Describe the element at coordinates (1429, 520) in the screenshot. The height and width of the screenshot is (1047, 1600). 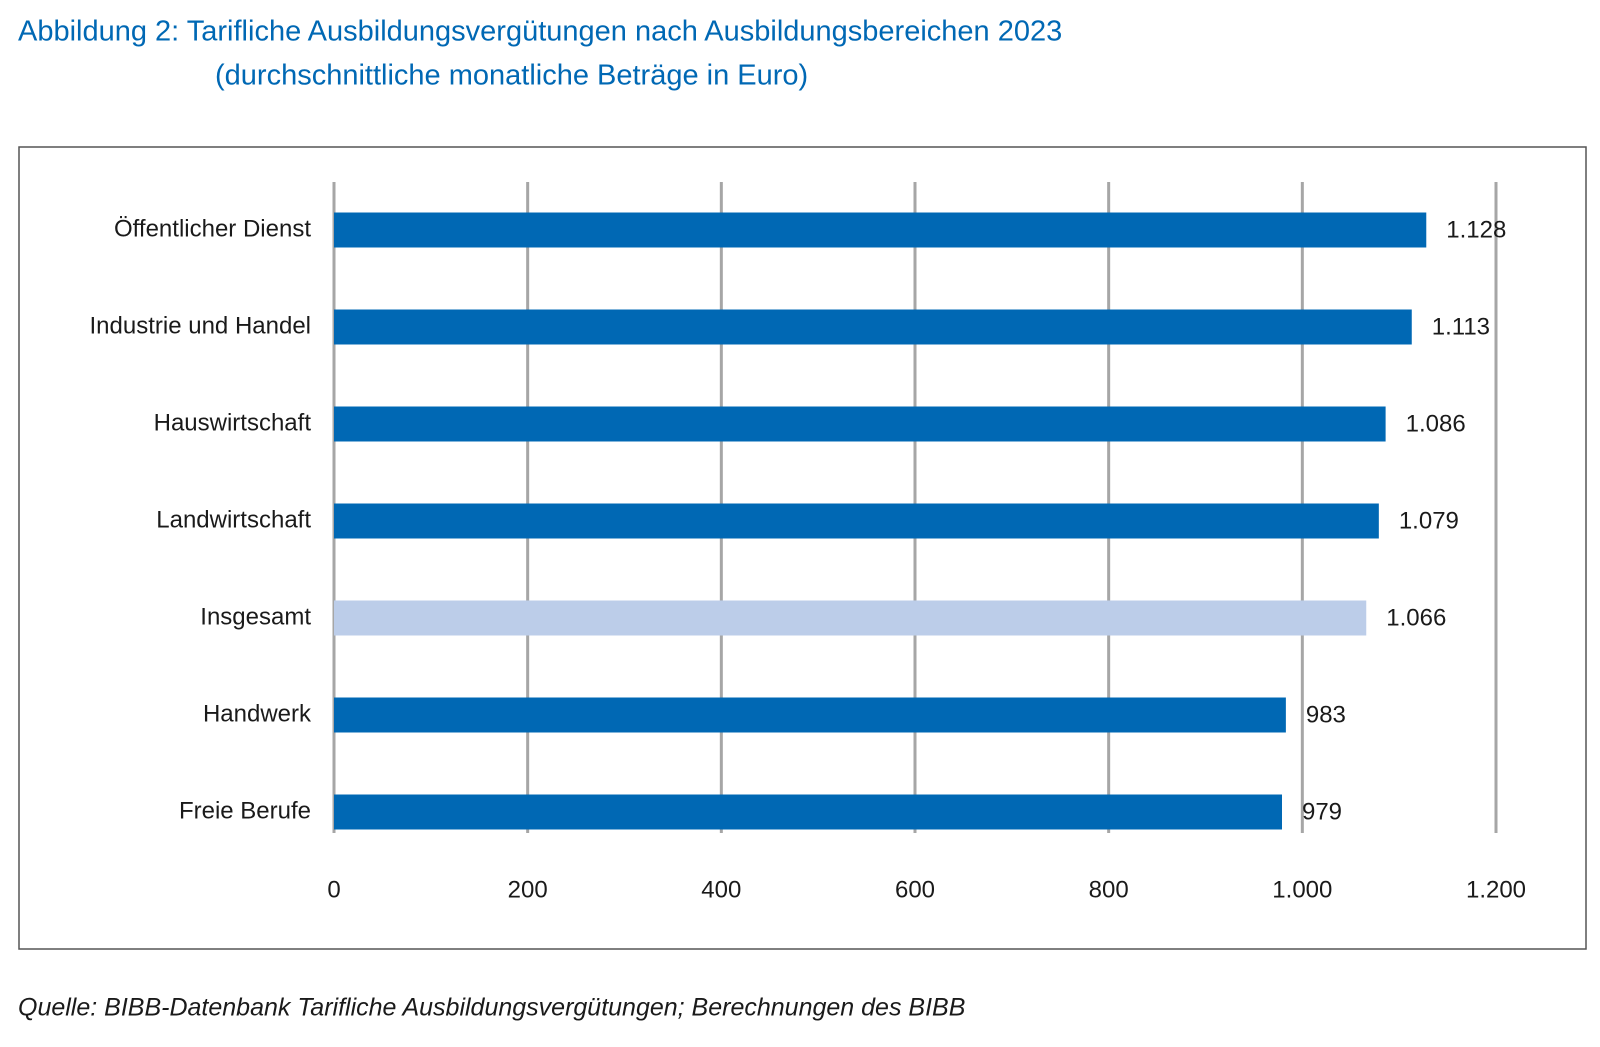
I see `value-label: 1.079` at that location.